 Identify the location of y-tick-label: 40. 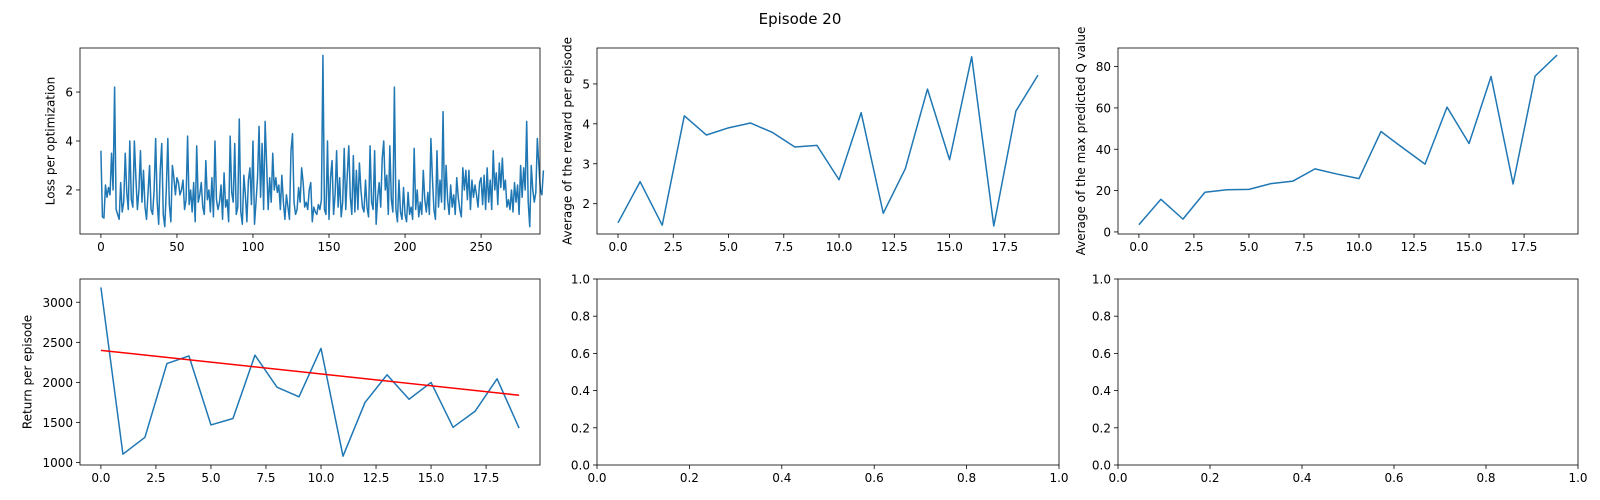
(1103, 150).